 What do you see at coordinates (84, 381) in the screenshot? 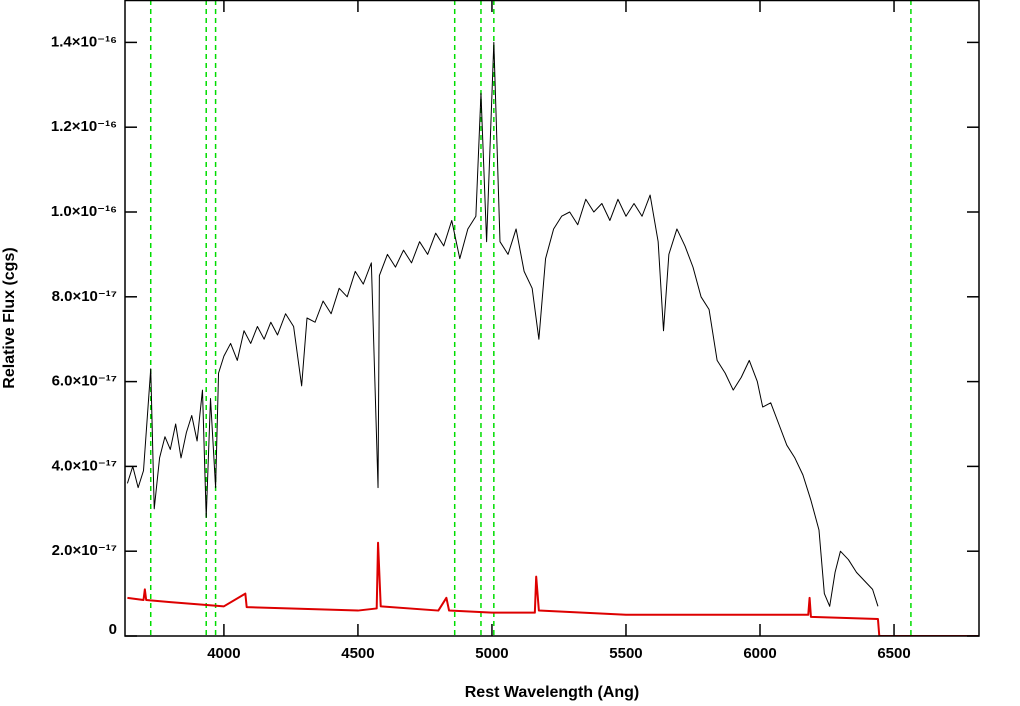
I see `y-tick-label: 6.0×10⁻¹⁷` at bounding box center [84, 381].